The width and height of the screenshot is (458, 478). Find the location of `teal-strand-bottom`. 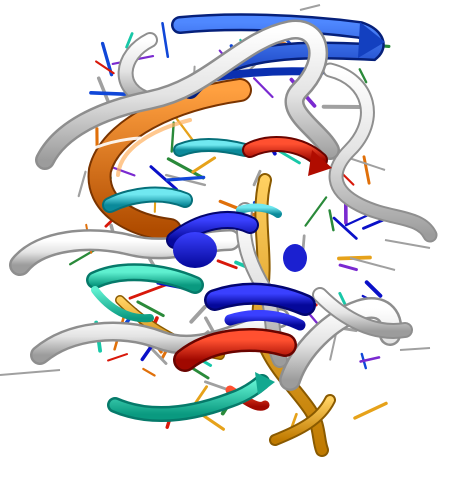

teal-strand-bottom is located at coordinates (191, 397).